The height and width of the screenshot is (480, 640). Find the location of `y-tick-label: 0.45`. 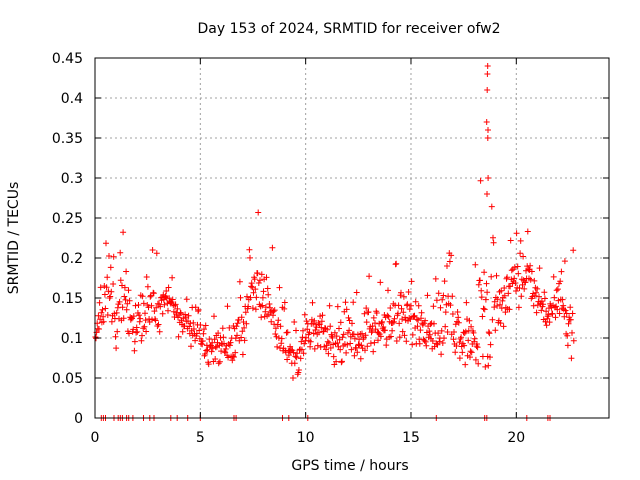

y-tick-label: 0.45 is located at coordinates (67, 59).